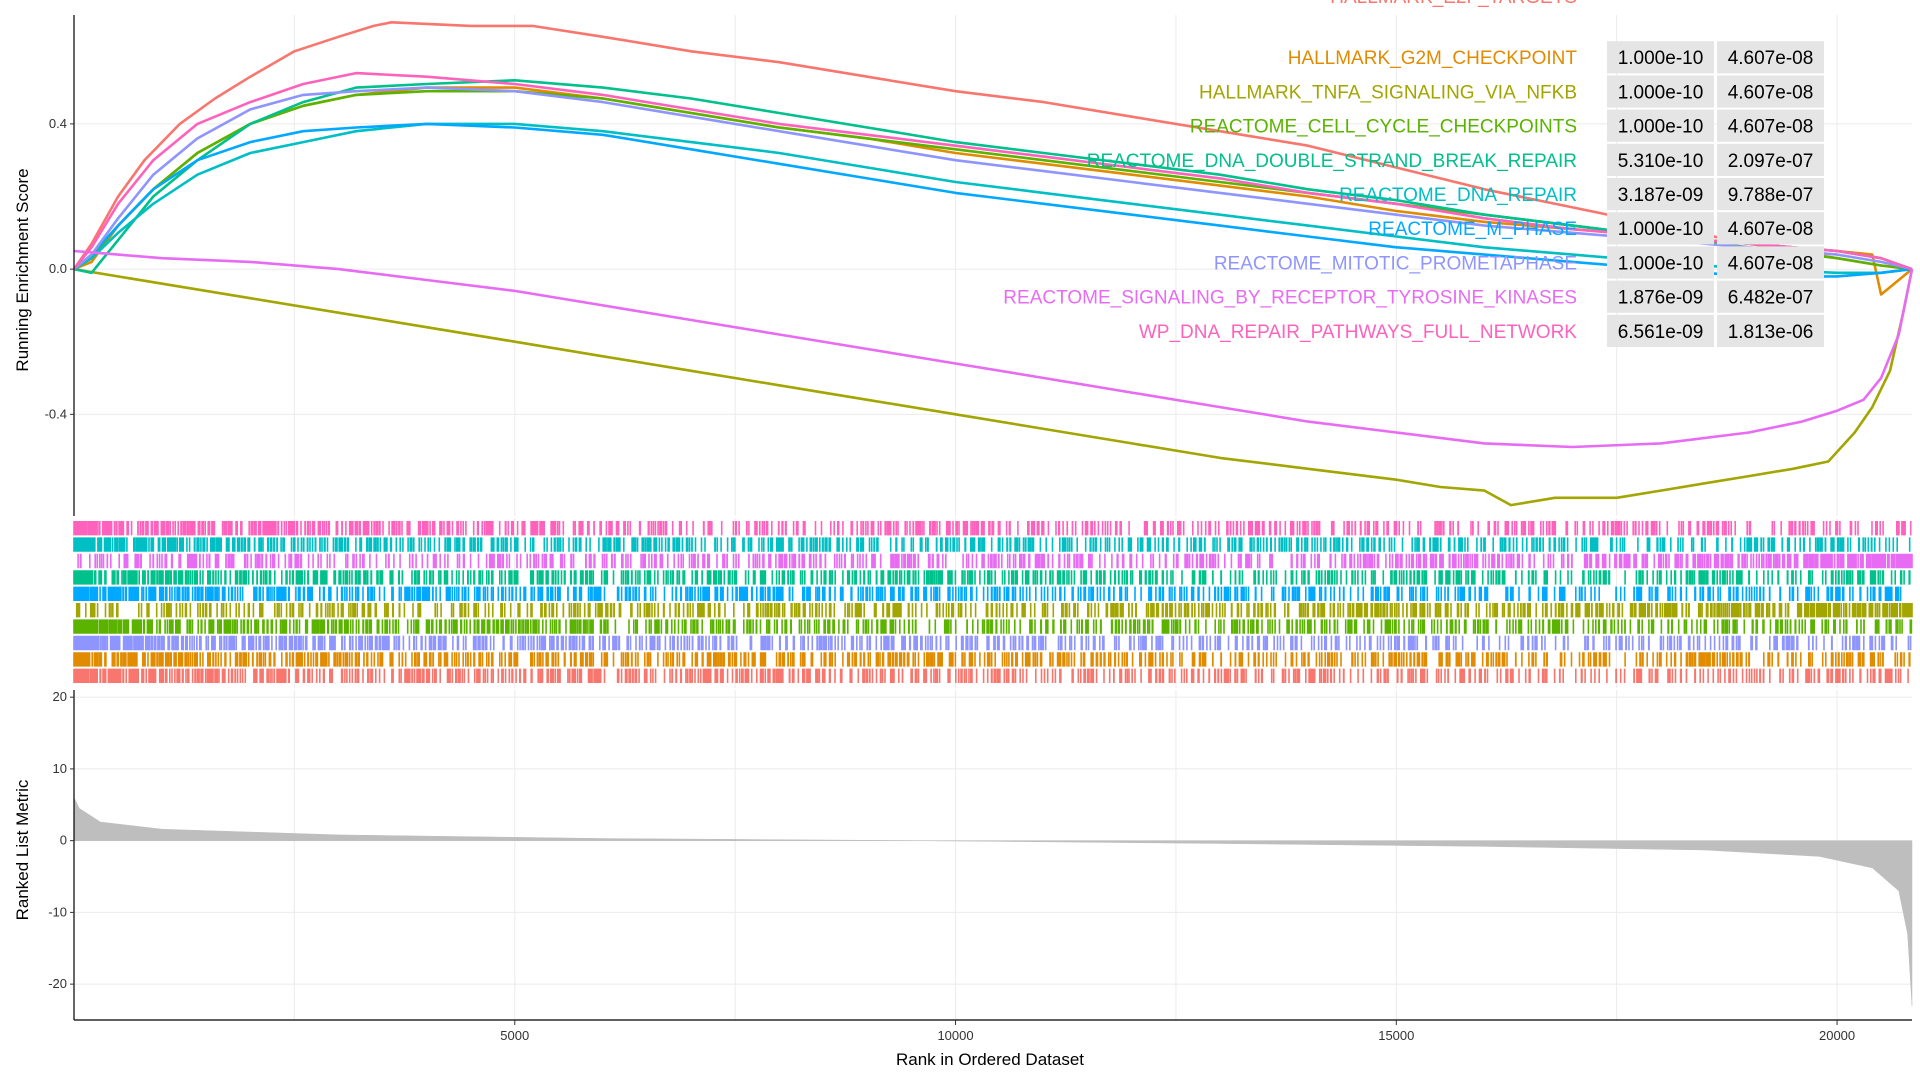 The height and width of the screenshot is (1080, 1920). Describe the element at coordinates (992, 544) in the screenshot. I see `hit-row-reactome-dna-repair` at that location.